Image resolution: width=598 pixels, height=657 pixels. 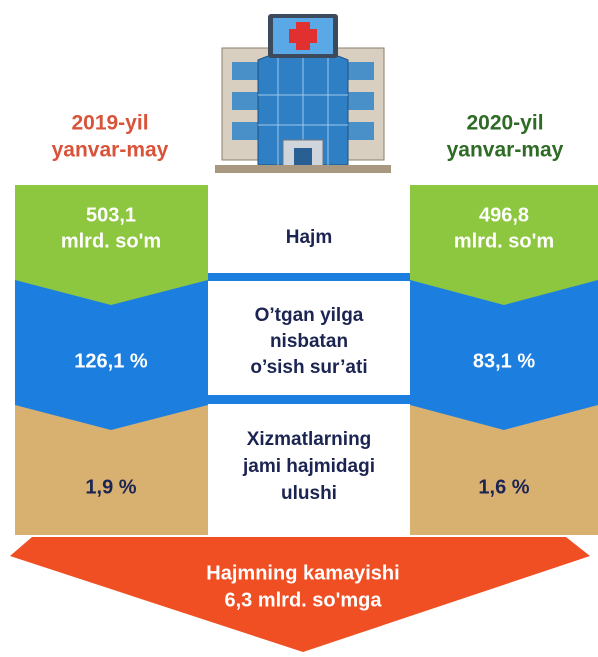 What do you see at coordinates (504, 215) in the screenshot?
I see `right-volume: 496,8` at bounding box center [504, 215].